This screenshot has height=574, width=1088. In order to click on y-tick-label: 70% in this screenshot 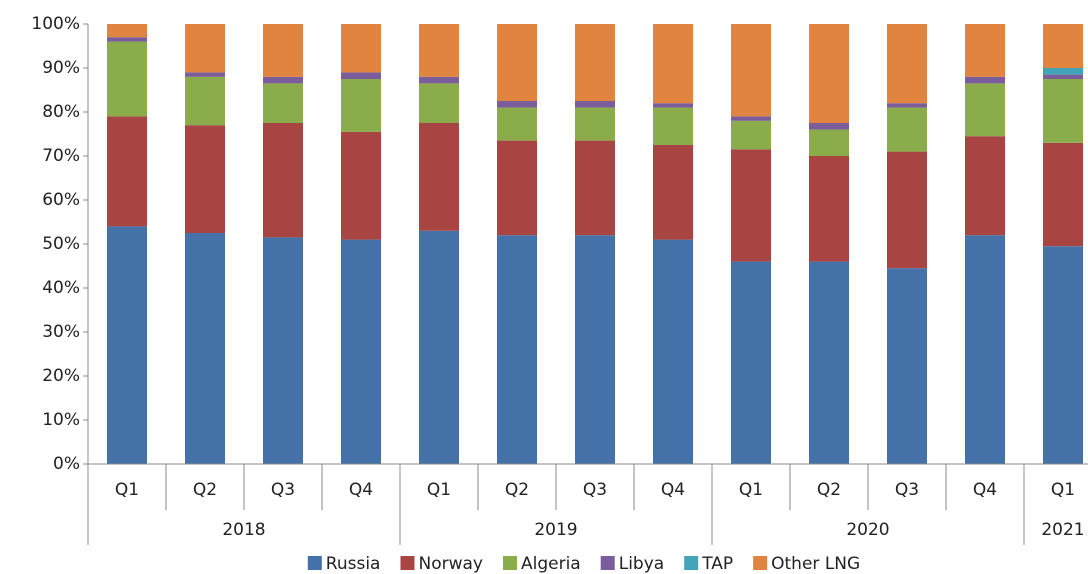, I will do `click(61, 156)`.